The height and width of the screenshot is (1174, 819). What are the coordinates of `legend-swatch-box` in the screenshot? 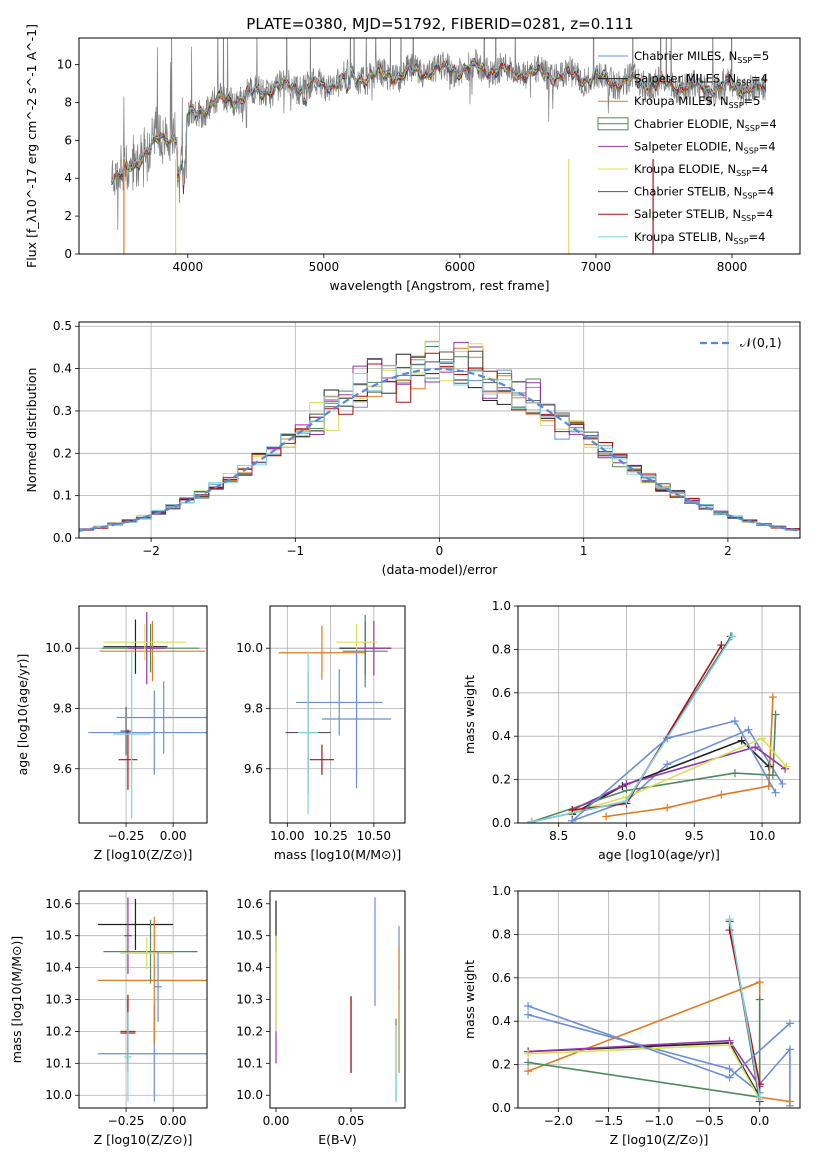 It's located at (613, 124).